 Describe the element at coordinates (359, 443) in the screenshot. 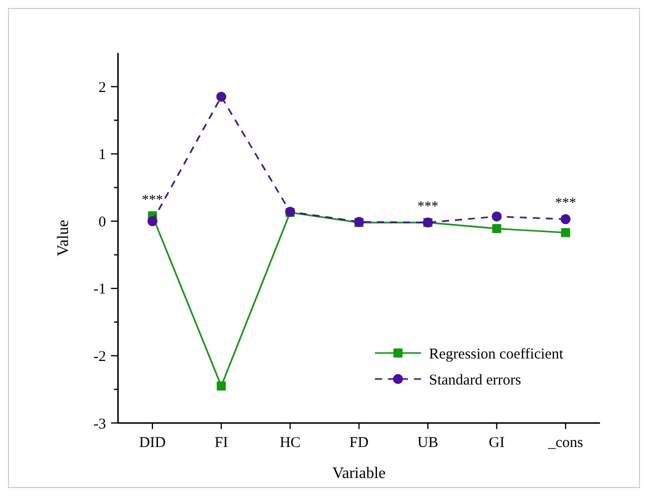

I see `x-tick-label: FD` at that location.